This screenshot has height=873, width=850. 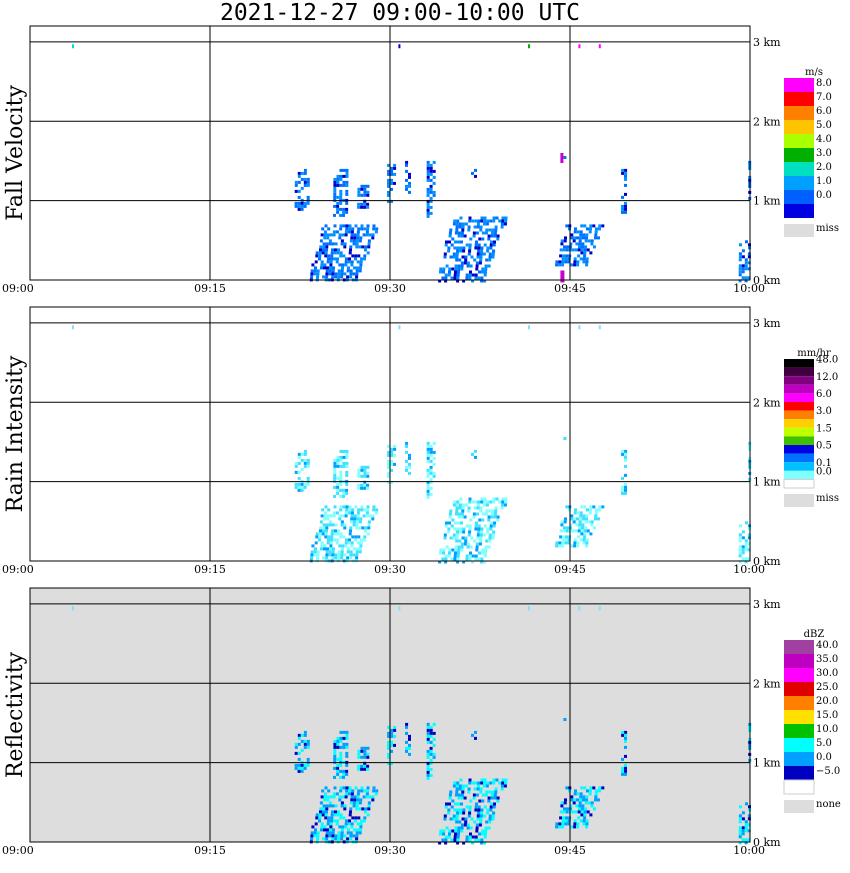 I want to click on colorbar-label: 2.0, so click(x=824, y=167).